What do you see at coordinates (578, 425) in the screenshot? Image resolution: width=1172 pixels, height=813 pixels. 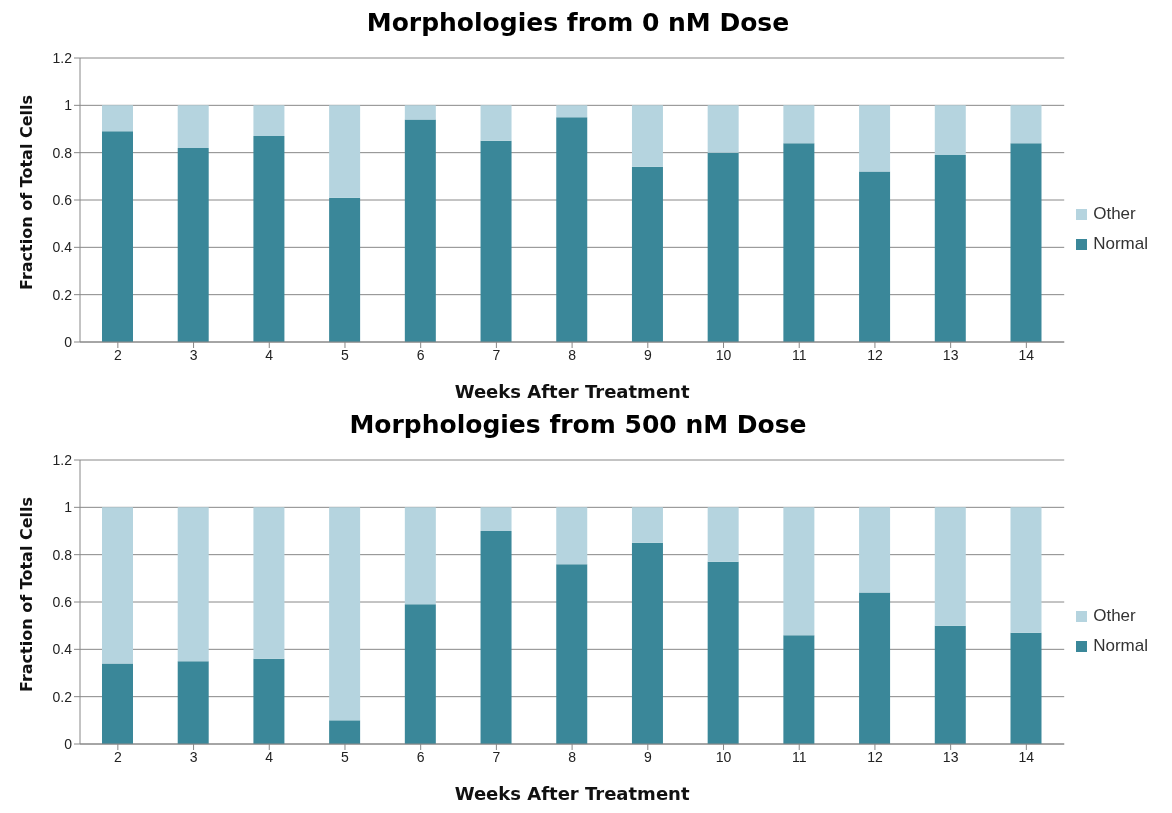 I see `chart-title: Morphologies from 500 nM Dose` at bounding box center [578, 425].